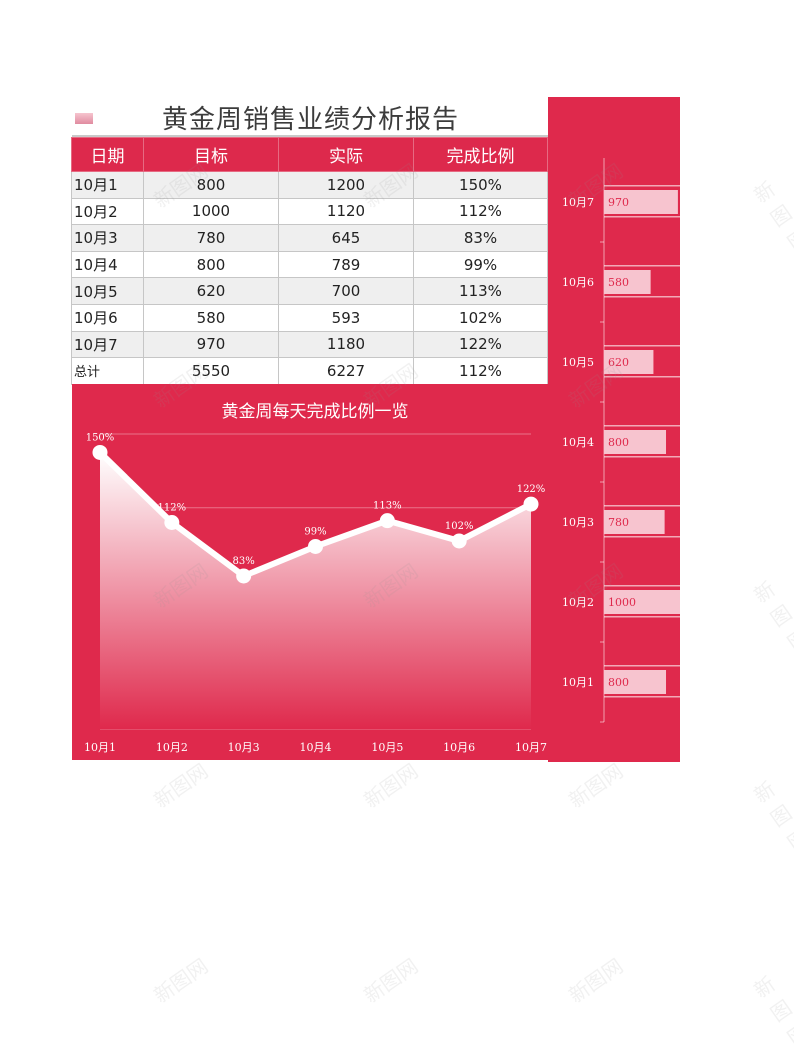  What do you see at coordinates (480, 371) in the screenshot?
I see `cell-total-ratio: 112%` at bounding box center [480, 371].